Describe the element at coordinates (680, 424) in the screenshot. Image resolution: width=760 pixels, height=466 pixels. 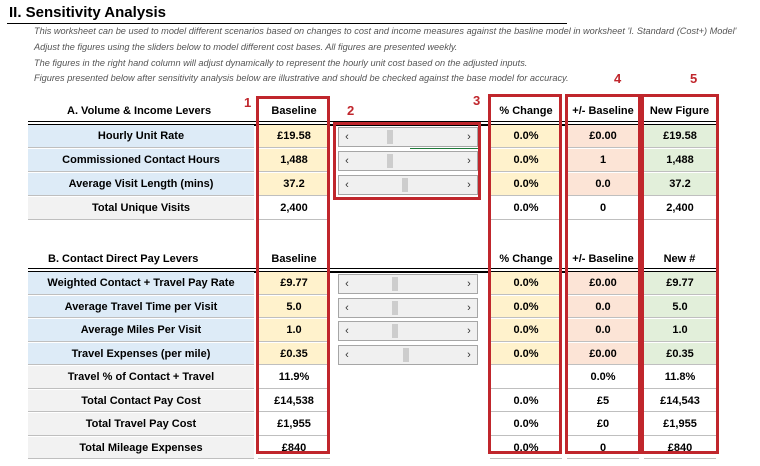
I see `pay-row-new-value: £1,955` at that location.